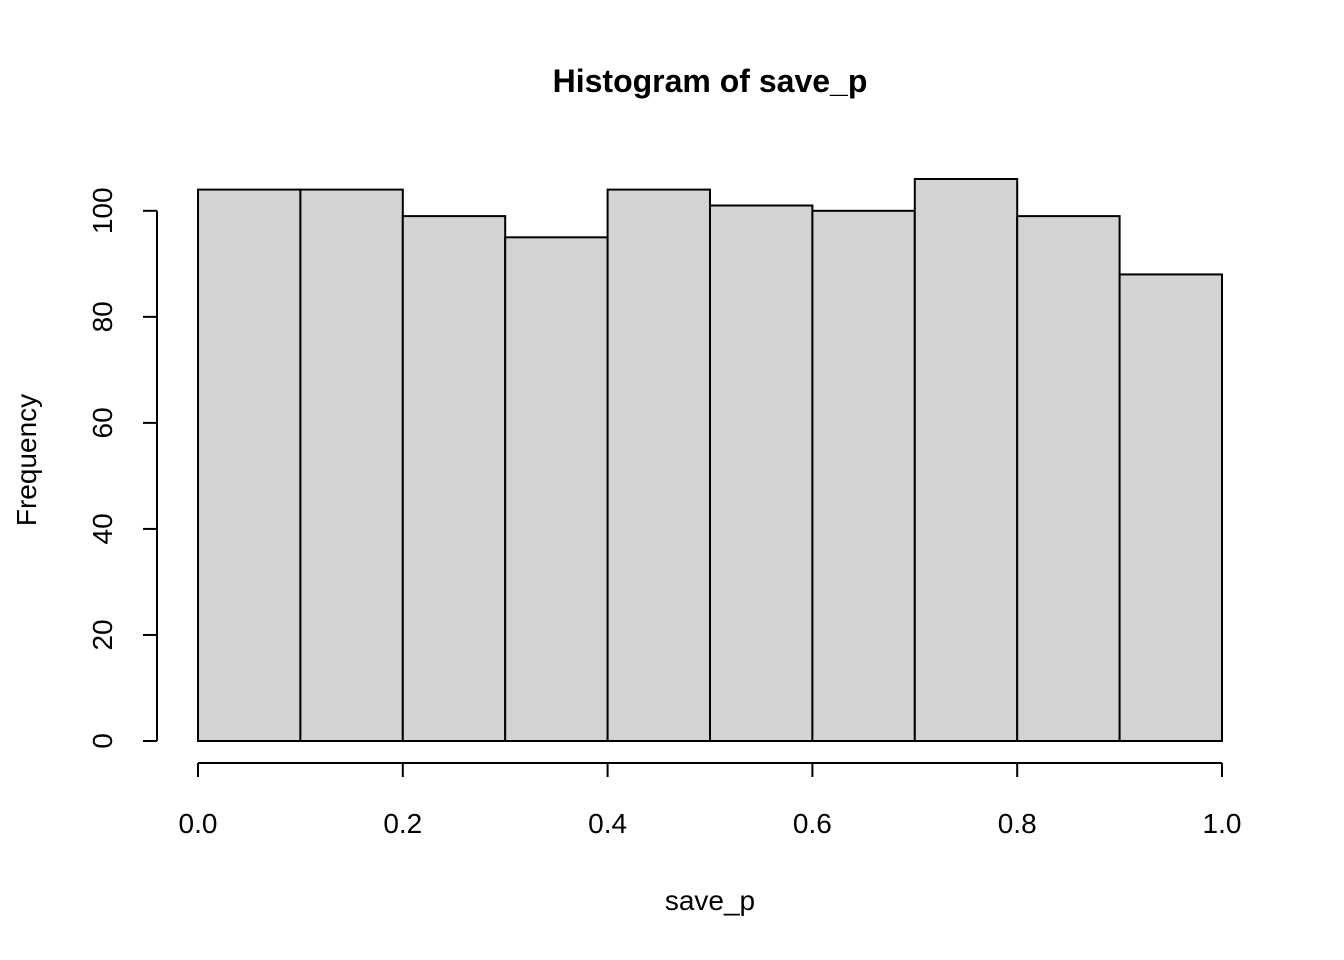  What do you see at coordinates (1017, 823) in the screenshot?
I see `x-tick-label: 0.8` at bounding box center [1017, 823].